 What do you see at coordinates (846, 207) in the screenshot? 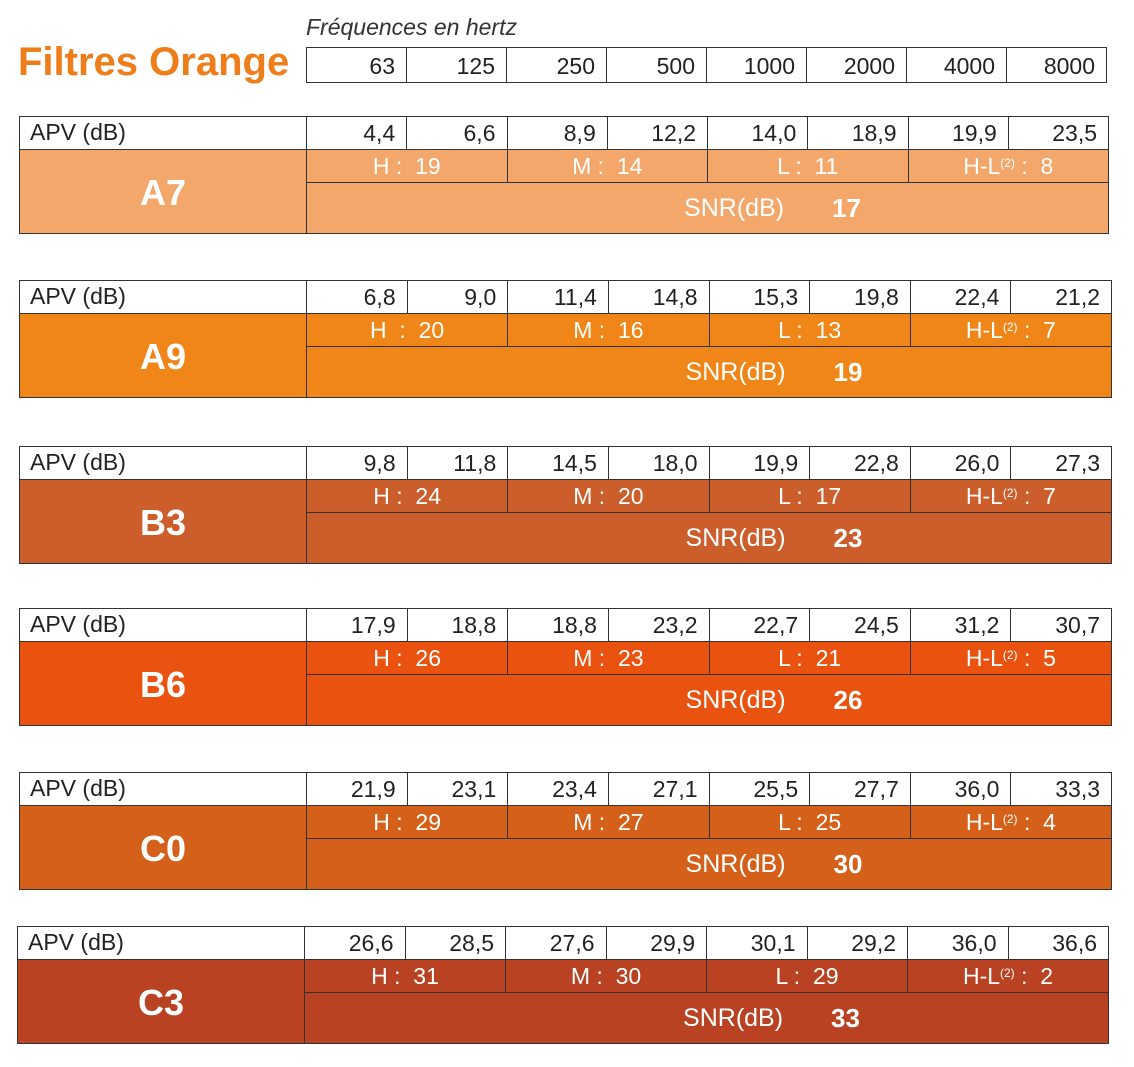
I see `snr-value: 17` at bounding box center [846, 207].